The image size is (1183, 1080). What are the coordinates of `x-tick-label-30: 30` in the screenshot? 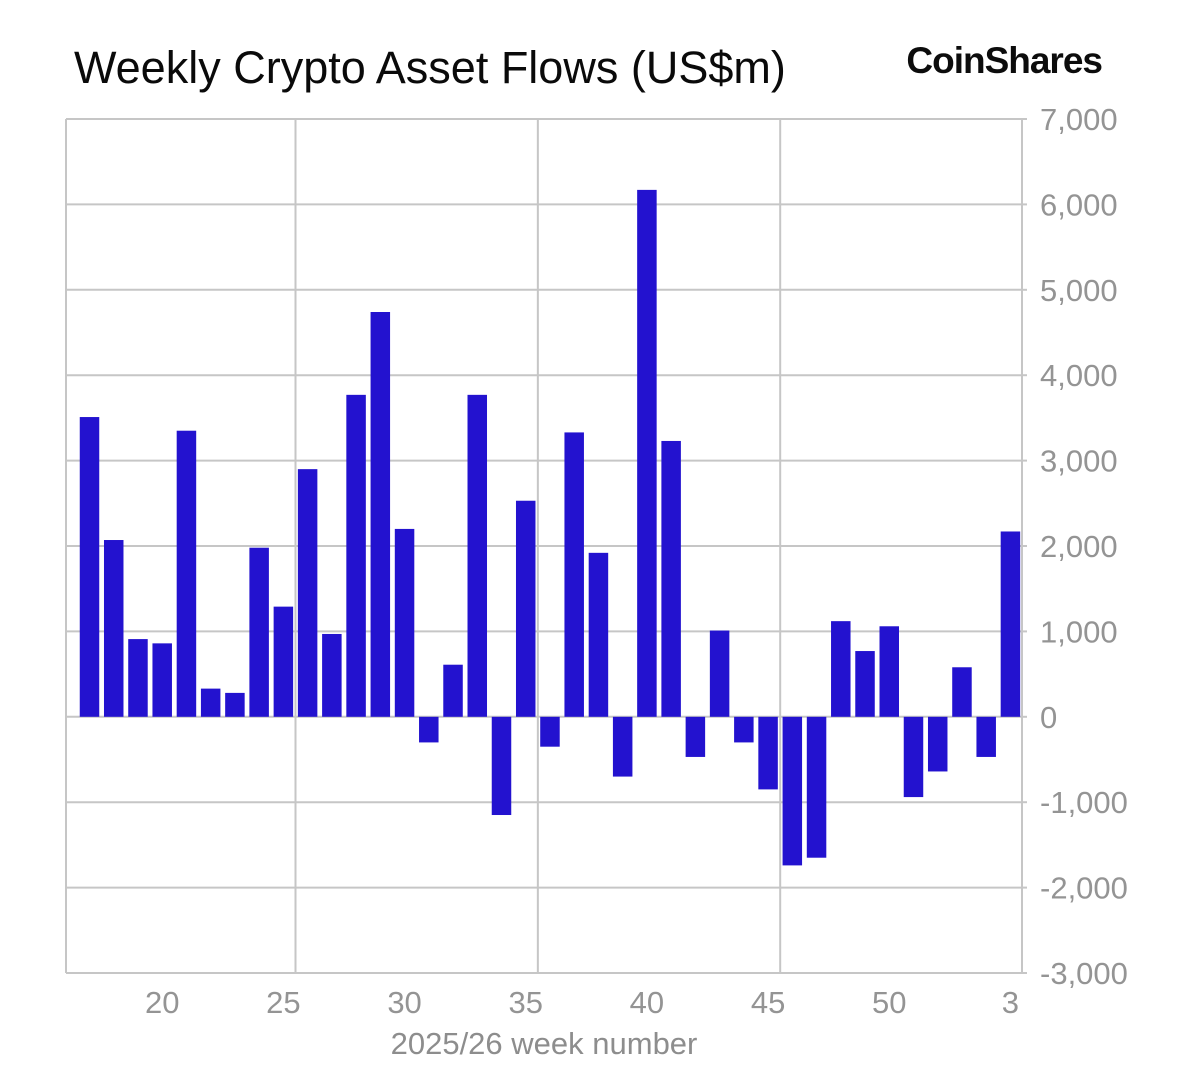 It's located at (404, 1002).